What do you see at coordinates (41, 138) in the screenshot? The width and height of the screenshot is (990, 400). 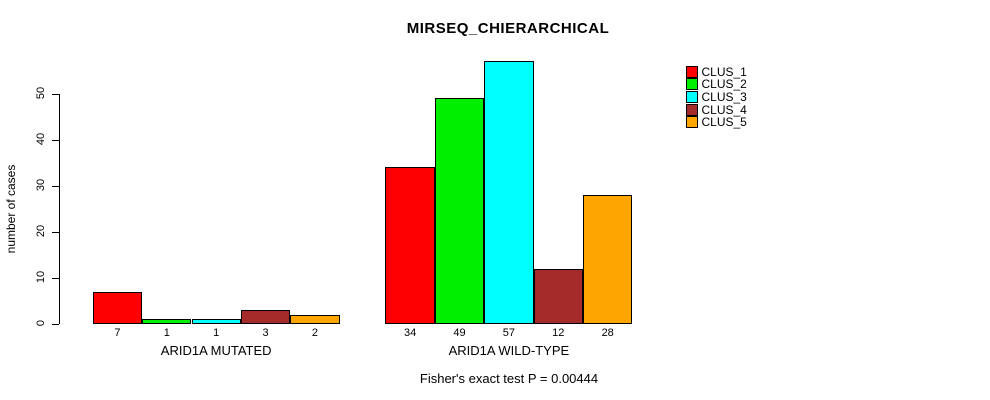 I see `y-axis-tick-label: 40` at bounding box center [41, 138].